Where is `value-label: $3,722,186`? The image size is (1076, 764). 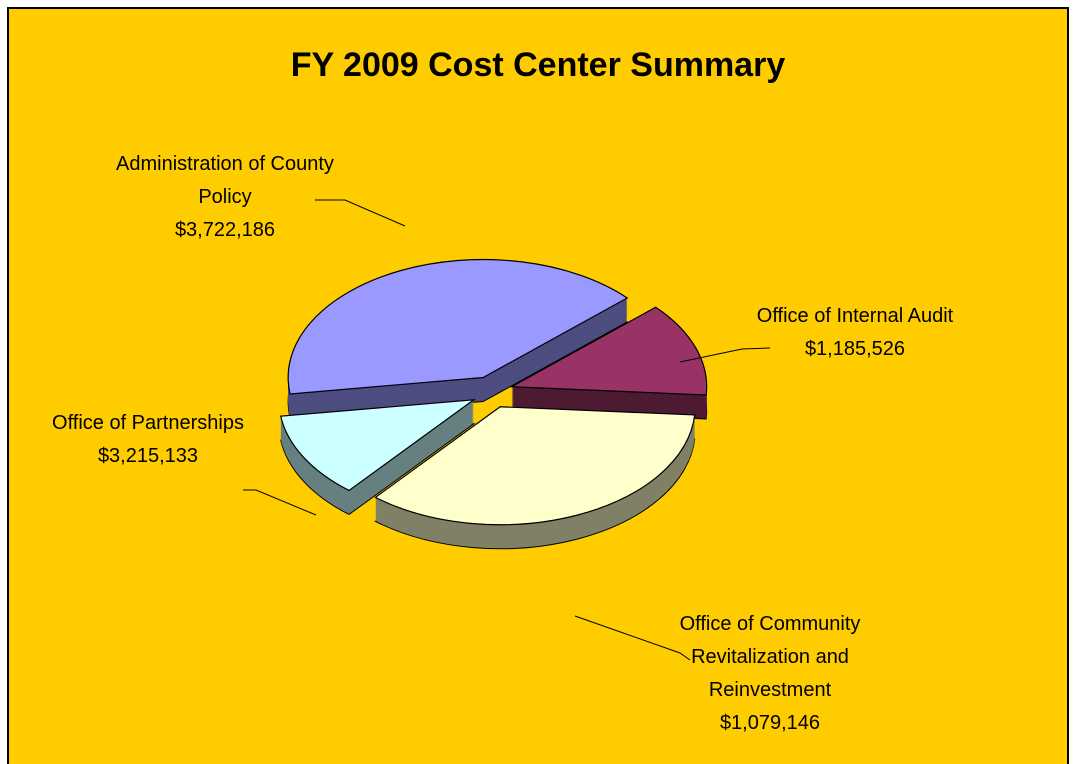 value-label: $3,722,186 is located at coordinates (225, 230).